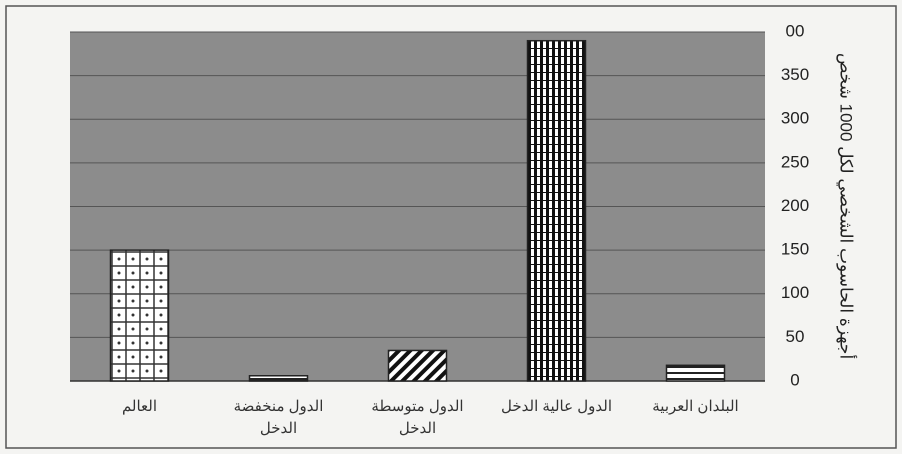 The width and height of the screenshot is (902, 454). I want to click on y-tick-label: 250, so click(795, 161).